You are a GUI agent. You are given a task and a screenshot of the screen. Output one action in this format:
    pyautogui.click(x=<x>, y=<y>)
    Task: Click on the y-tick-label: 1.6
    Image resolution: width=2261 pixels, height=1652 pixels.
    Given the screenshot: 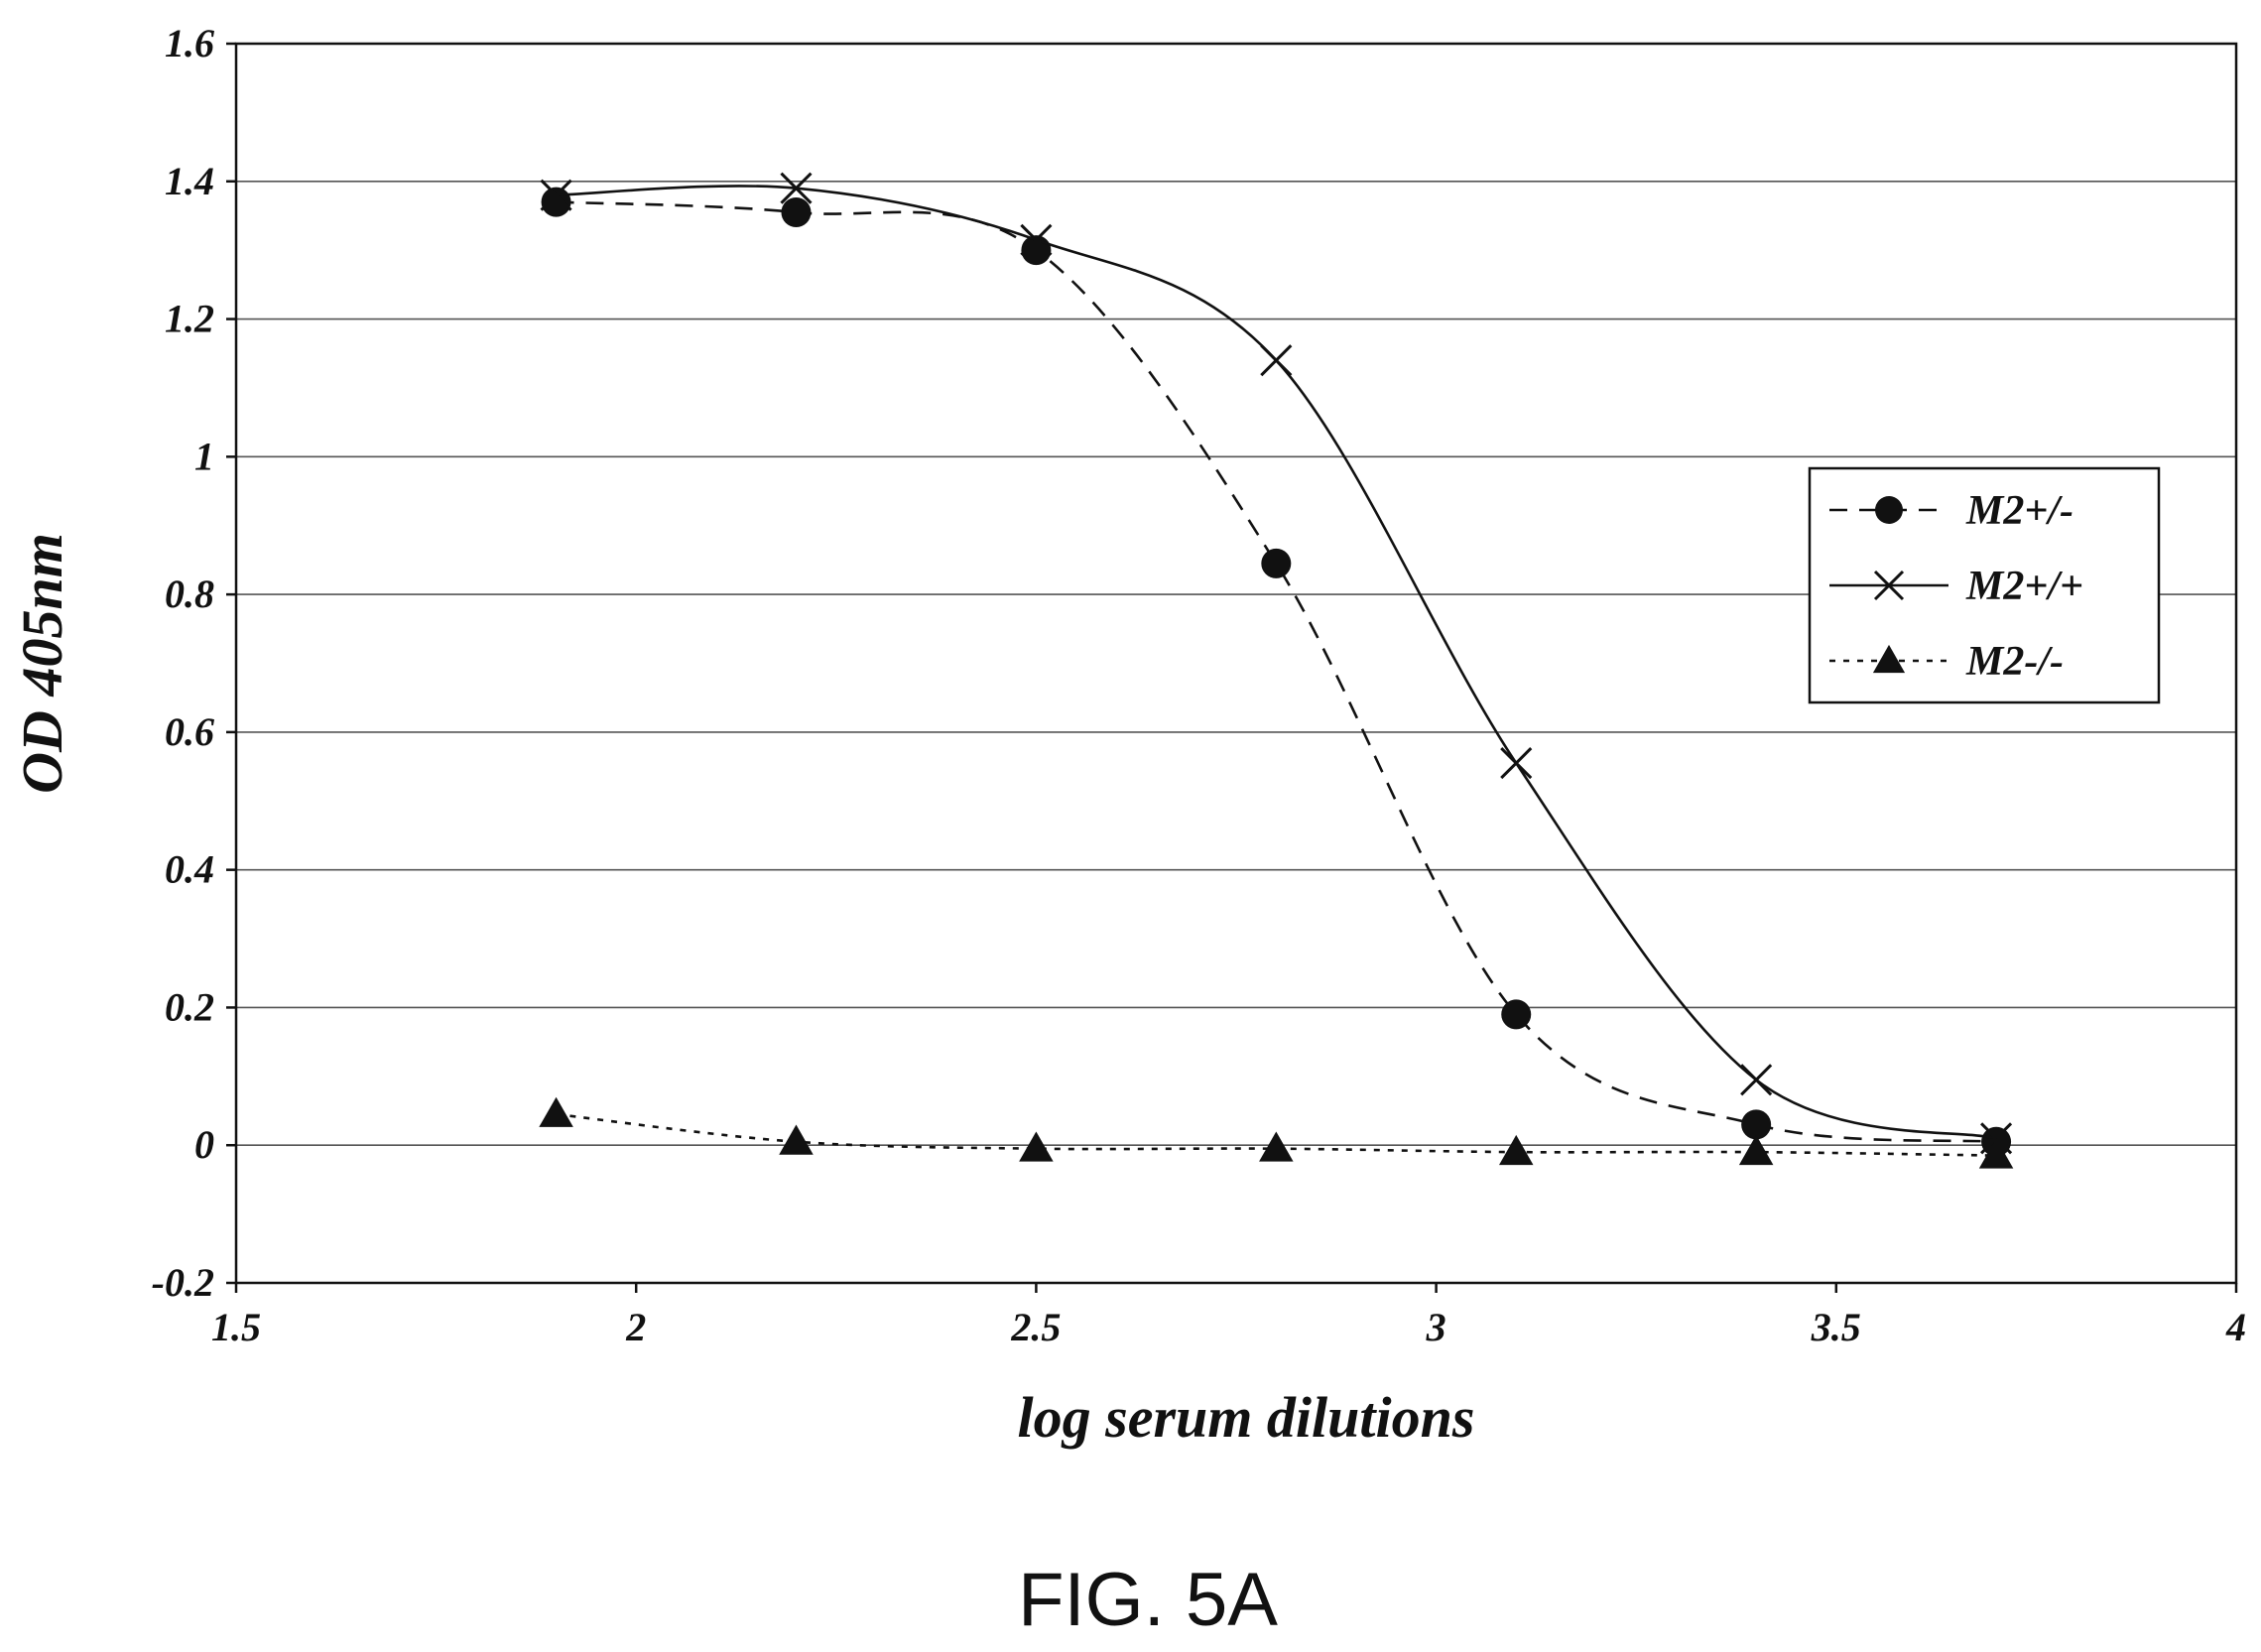 What is the action you would take?
    pyautogui.click(x=189, y=43)
    